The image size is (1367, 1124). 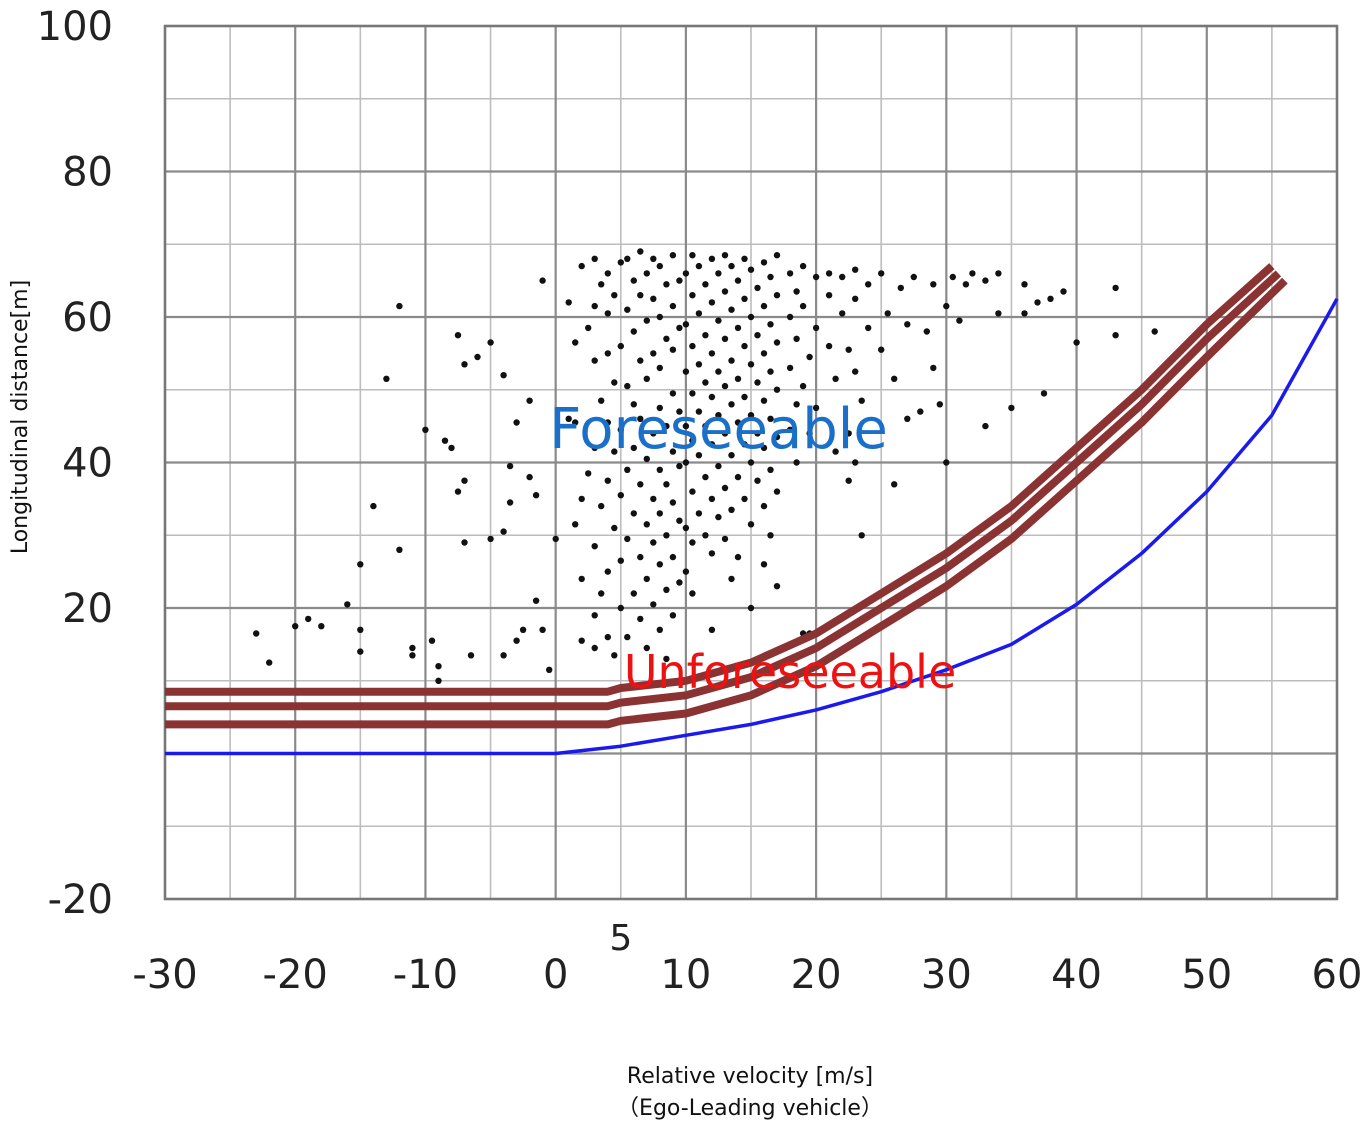 What do you see at coordinates (718, 429) in the screenshot?
I see `annotation-foreseeable: Foreseeable` at bounding box center [718, 429].